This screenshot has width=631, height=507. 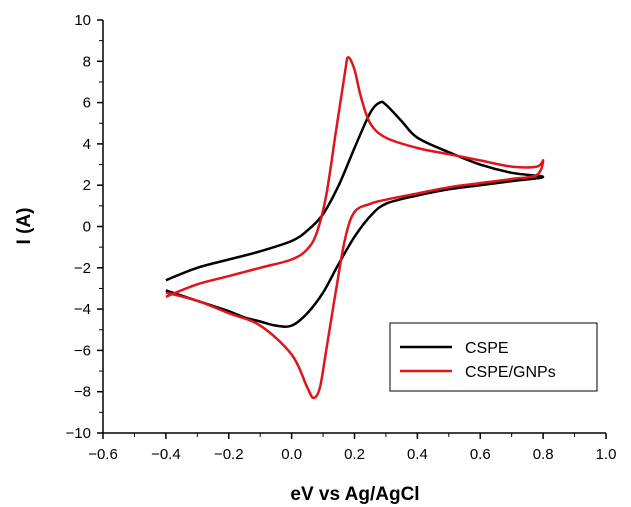 What do you see at coordinates (87, 185) in the screenshot?
I see `y-tick-label: 2` at bounding box center [87, 185].